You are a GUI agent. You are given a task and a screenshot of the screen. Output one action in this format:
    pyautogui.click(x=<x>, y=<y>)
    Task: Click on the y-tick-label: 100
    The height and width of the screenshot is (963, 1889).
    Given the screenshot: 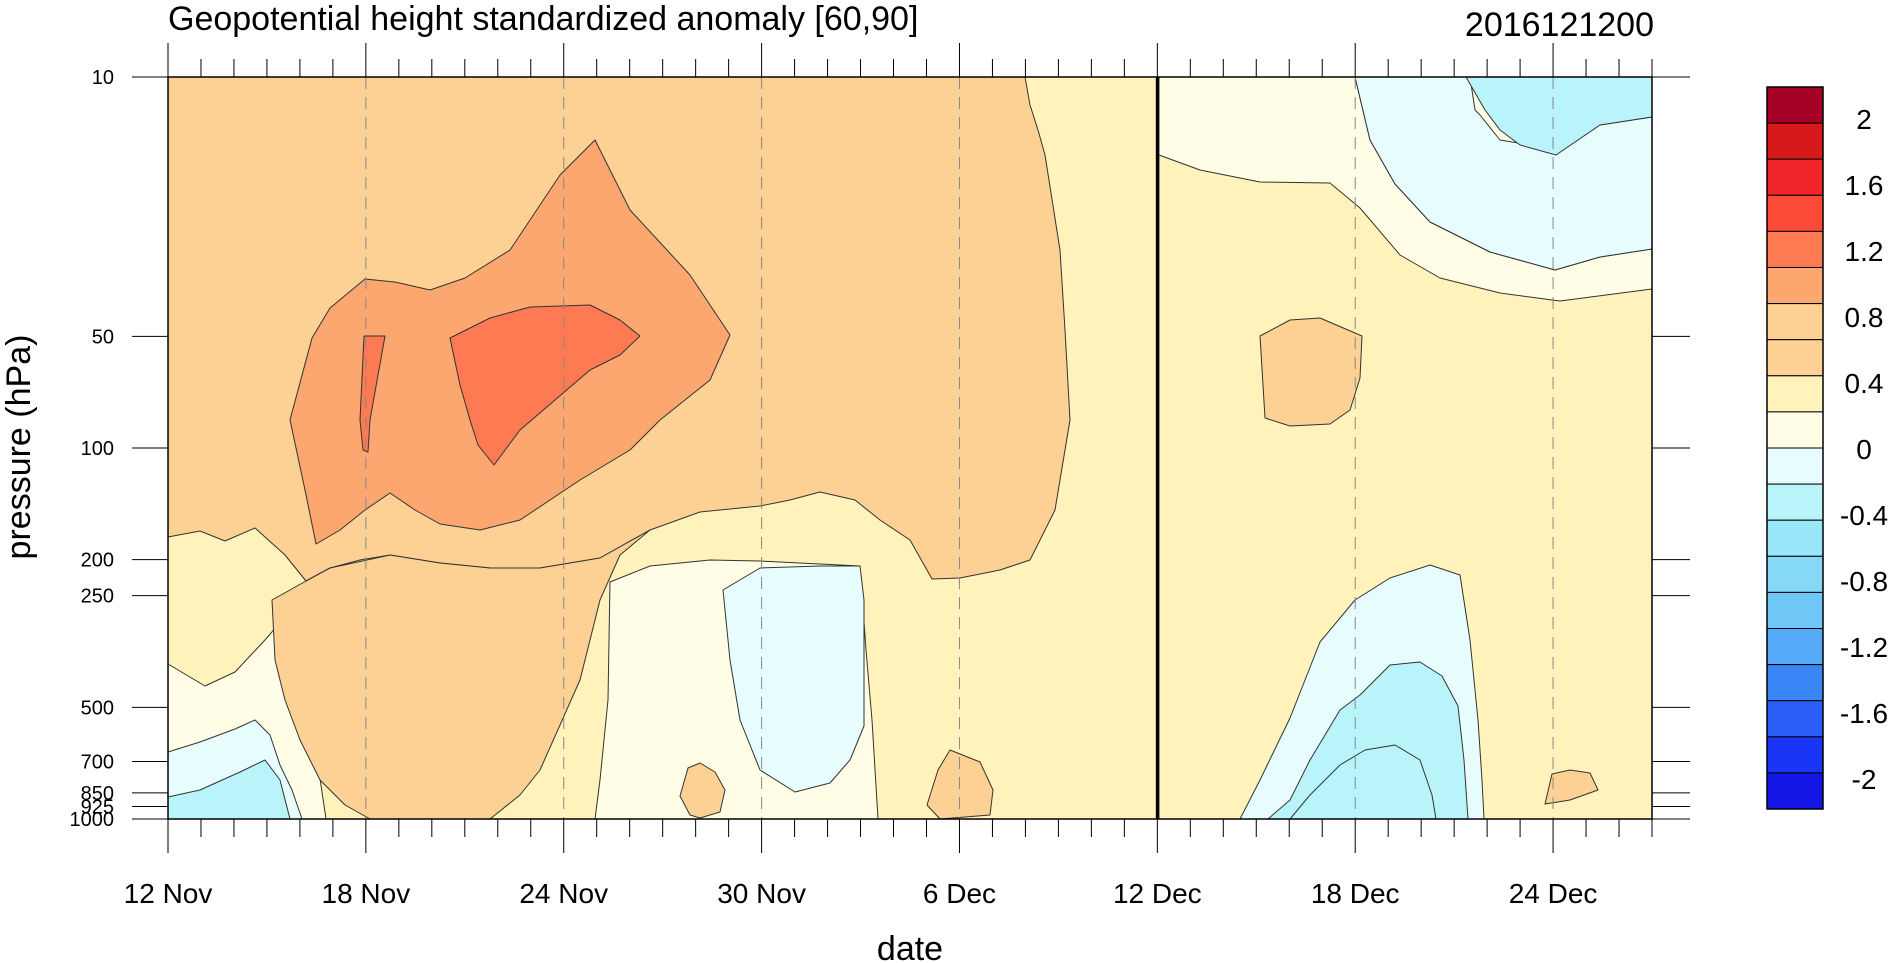 What is the action you would take?
    pyautogui.click(x=97, y=449)
    